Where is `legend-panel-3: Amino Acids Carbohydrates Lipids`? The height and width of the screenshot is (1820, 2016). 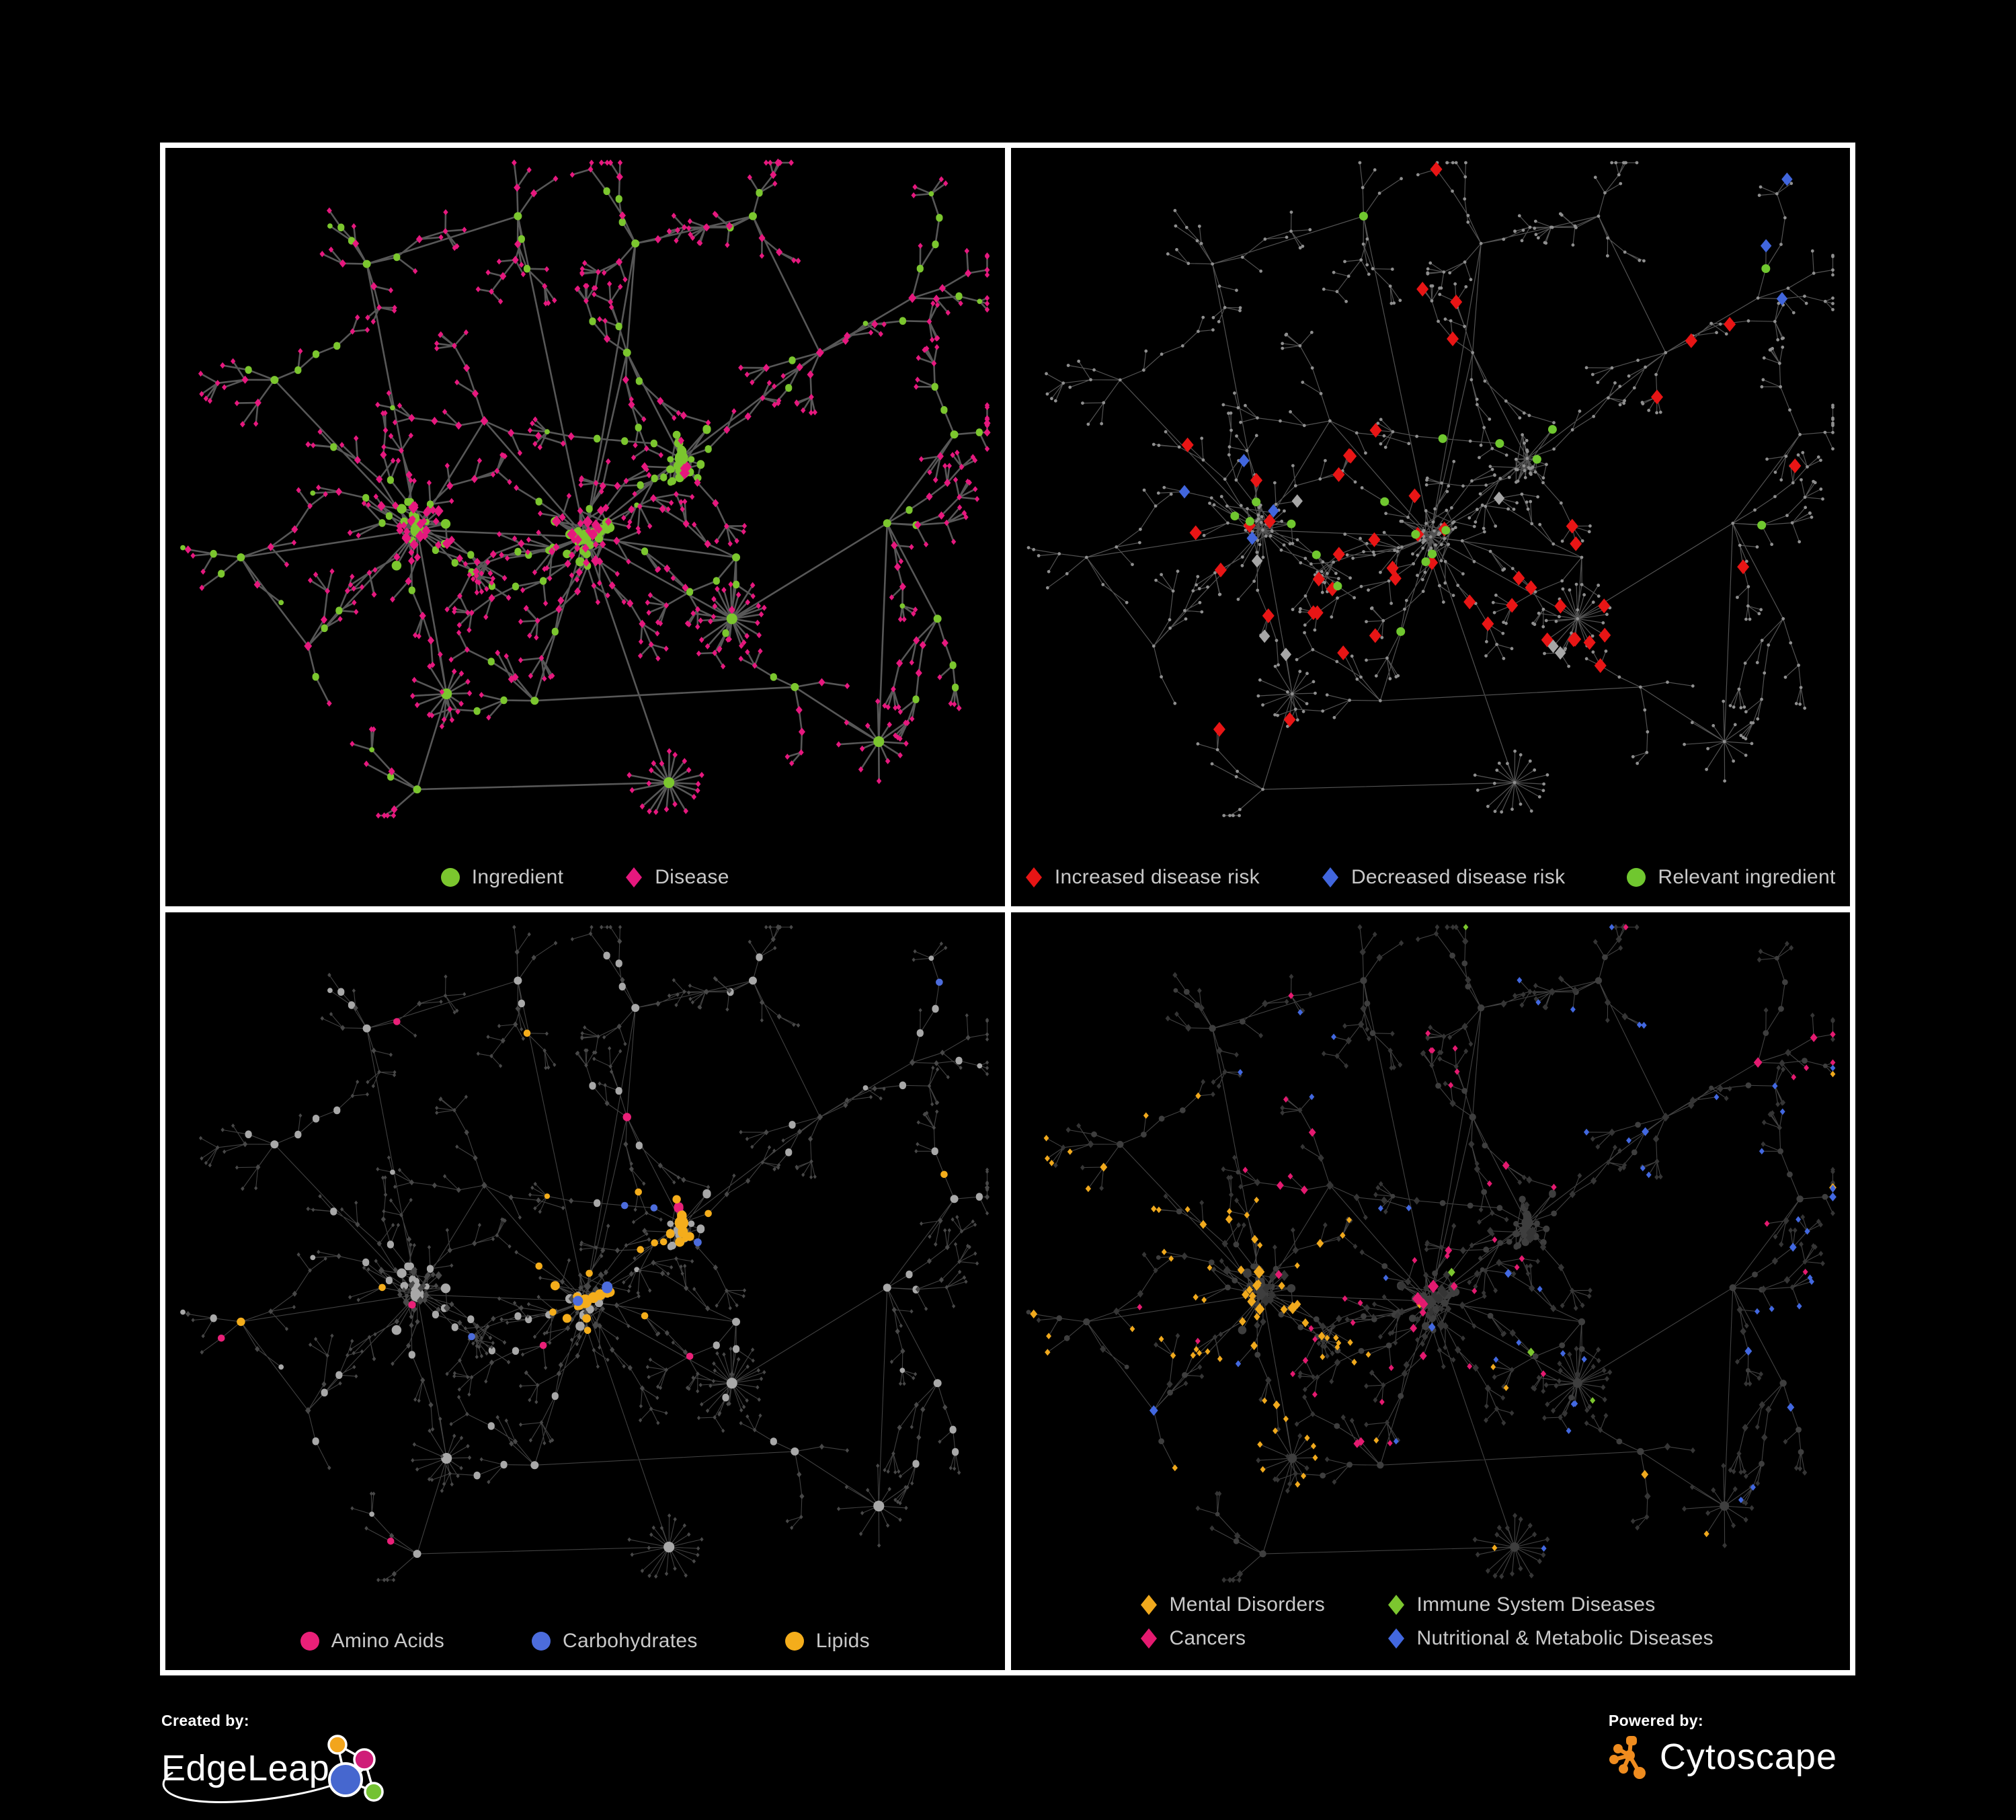
legend-panel-3: Amino Acids Carbohydrates Lipids is located at coordinates (585, 1641).